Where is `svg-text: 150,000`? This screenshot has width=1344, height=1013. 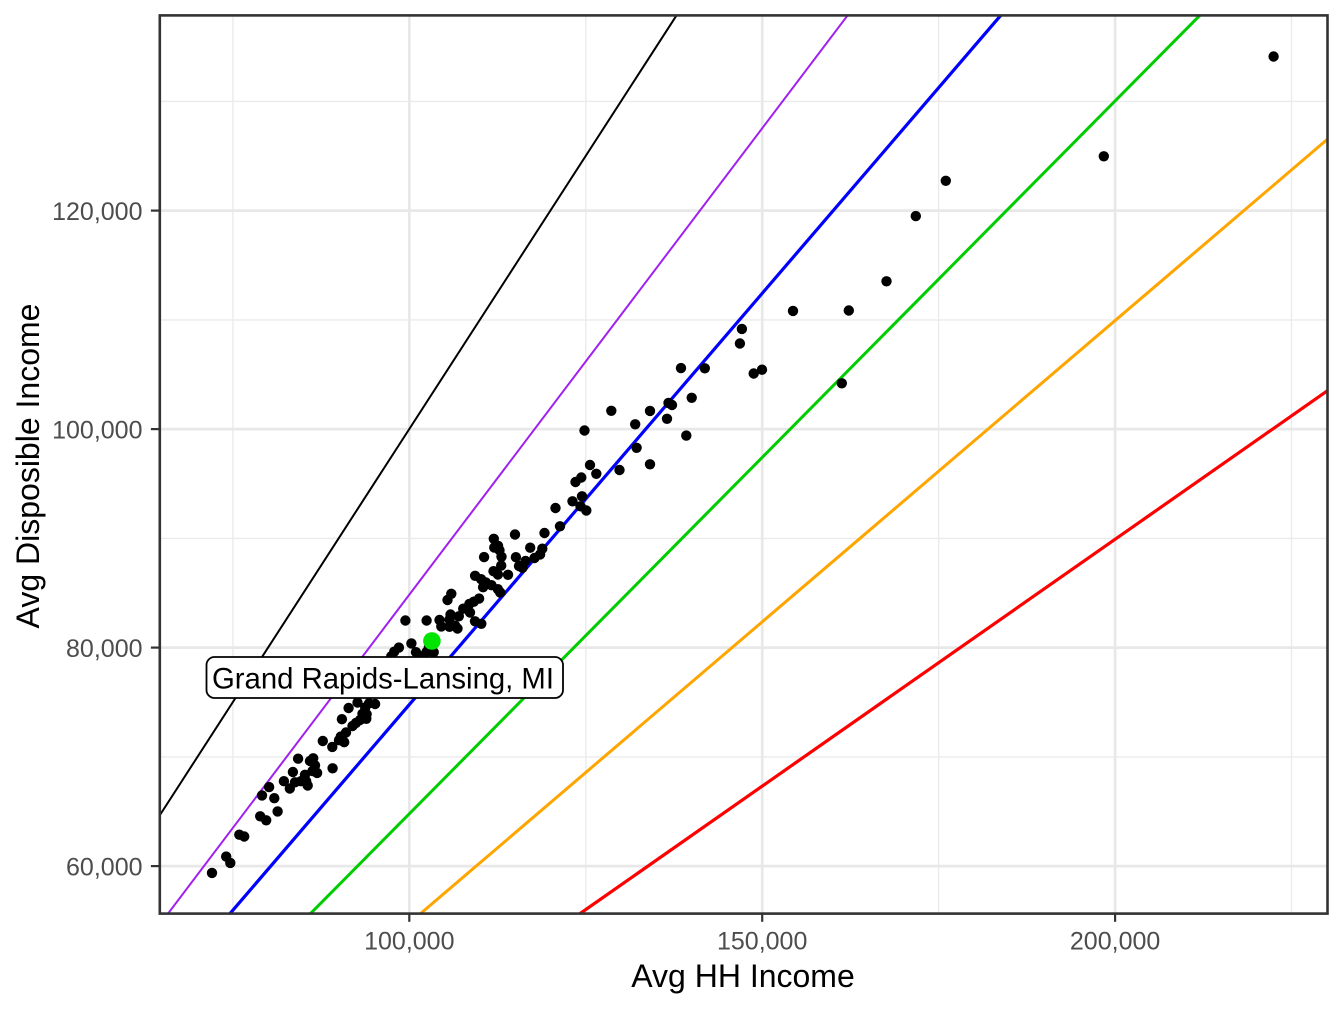 svg-text: 150,000 is located at coordinates (762, 942).